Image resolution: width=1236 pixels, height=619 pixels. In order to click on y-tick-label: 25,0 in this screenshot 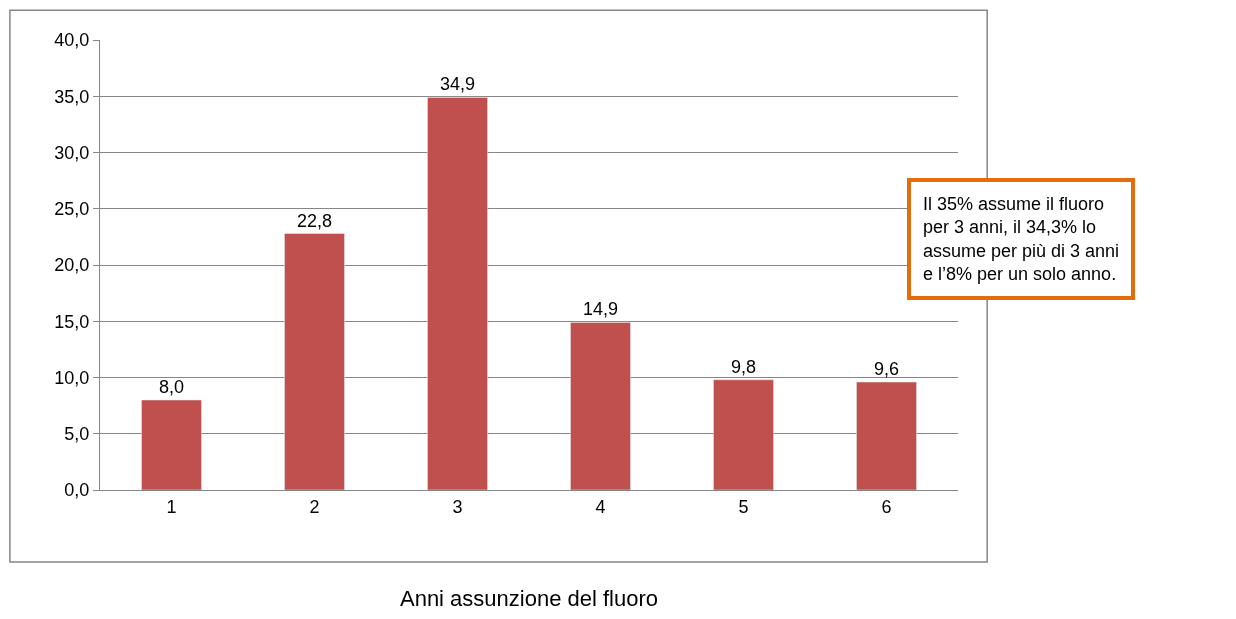, I will do `click(72, 209)`.